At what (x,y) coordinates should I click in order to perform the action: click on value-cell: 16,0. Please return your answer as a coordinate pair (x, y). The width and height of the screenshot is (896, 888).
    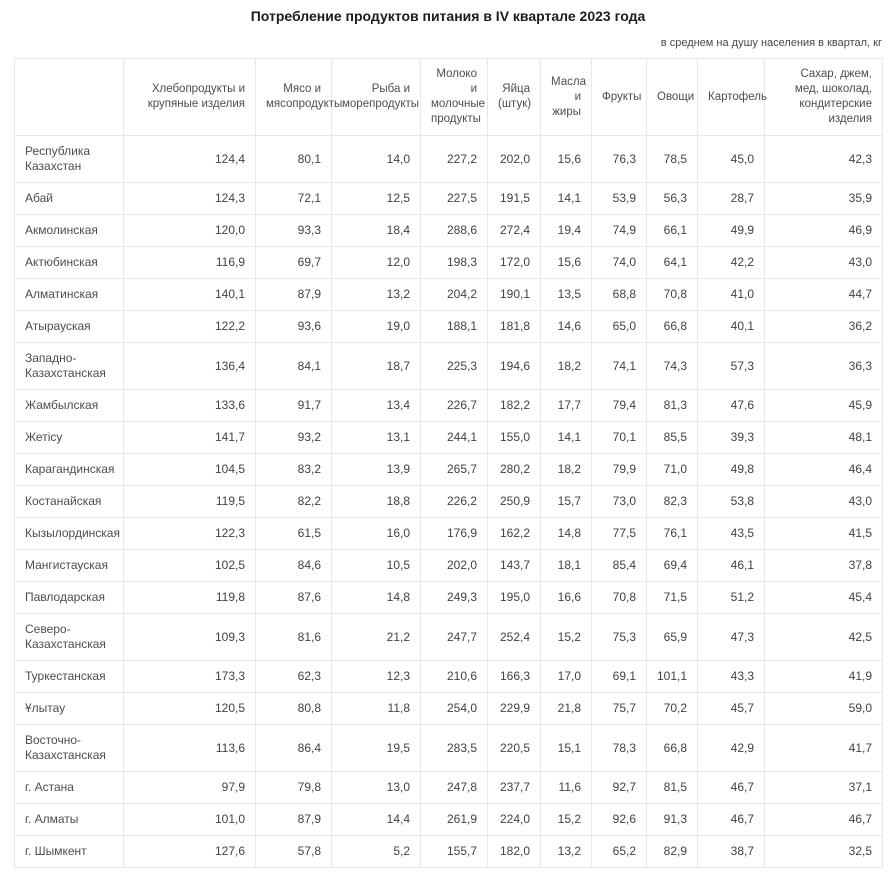
    Looking at the image, I should click on (376, 533).